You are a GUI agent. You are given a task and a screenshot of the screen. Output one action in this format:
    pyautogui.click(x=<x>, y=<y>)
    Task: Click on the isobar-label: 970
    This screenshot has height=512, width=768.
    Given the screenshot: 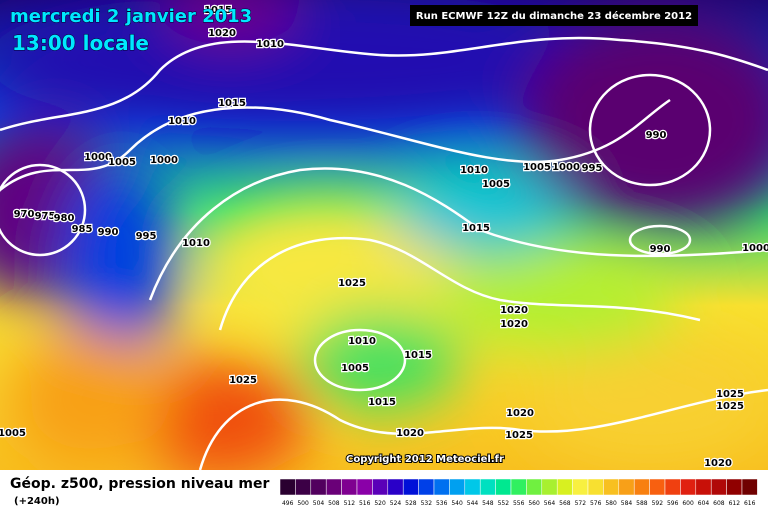 What is the action you would take?
    pyautogui.click(x=24, y=214)
    